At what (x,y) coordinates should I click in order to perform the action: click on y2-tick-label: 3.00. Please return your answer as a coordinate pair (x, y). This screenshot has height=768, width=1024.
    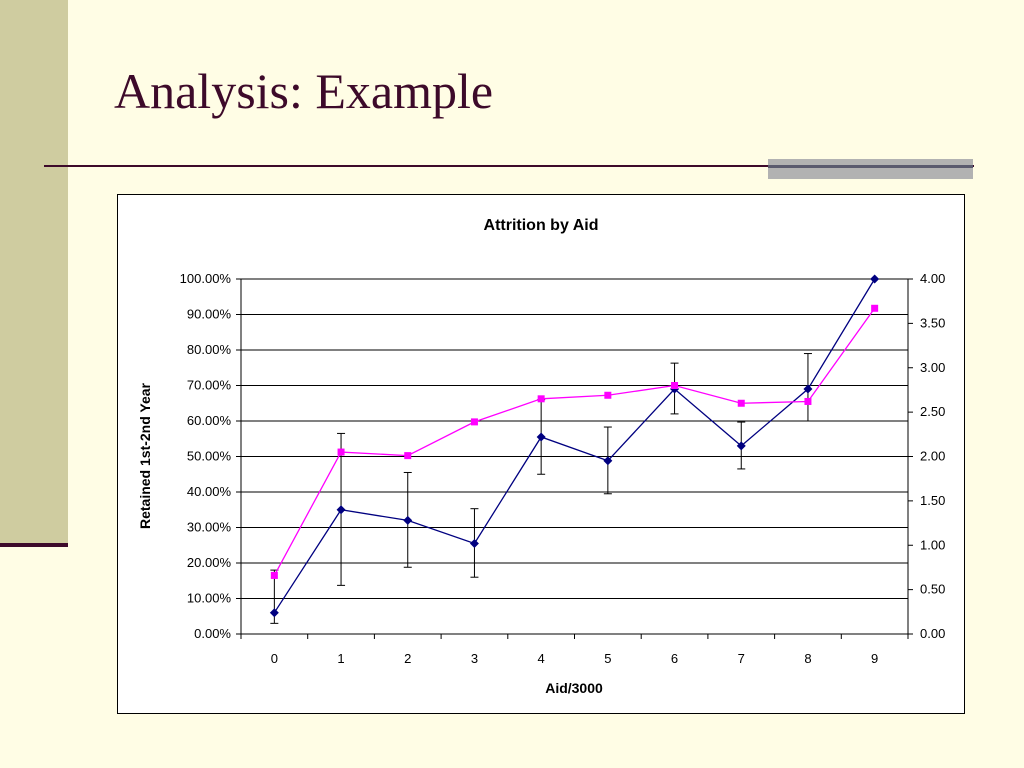
    Looking at the image, I should click on (932, 367).